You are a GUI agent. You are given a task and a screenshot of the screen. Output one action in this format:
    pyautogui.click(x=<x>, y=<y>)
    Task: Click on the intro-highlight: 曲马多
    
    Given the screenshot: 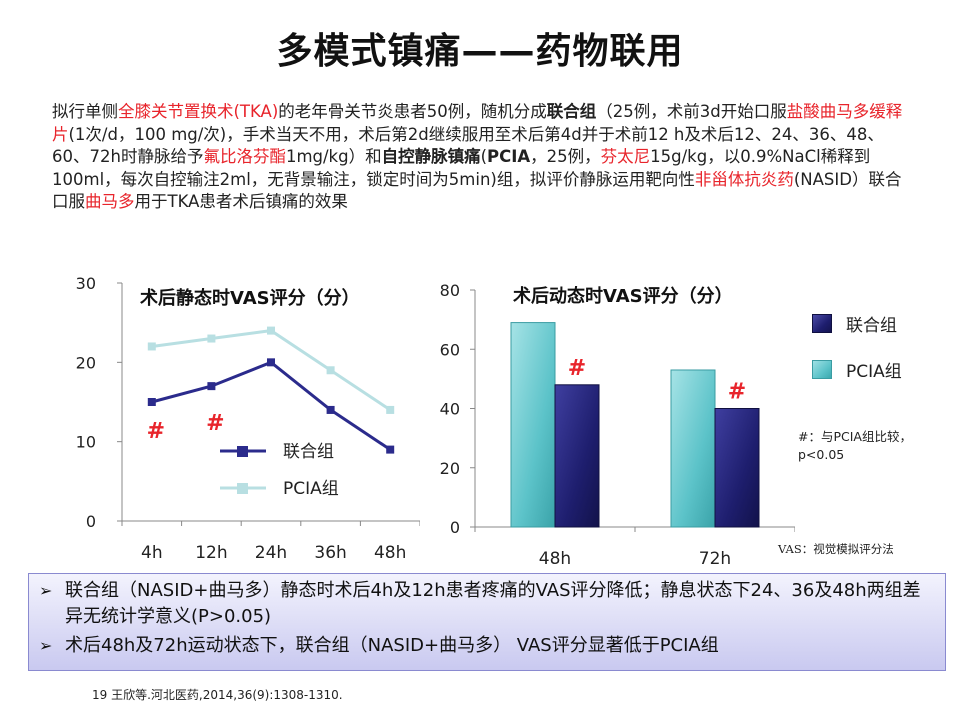 What is the action you would take?
    pyautogui.click(x=110, y=201)
    